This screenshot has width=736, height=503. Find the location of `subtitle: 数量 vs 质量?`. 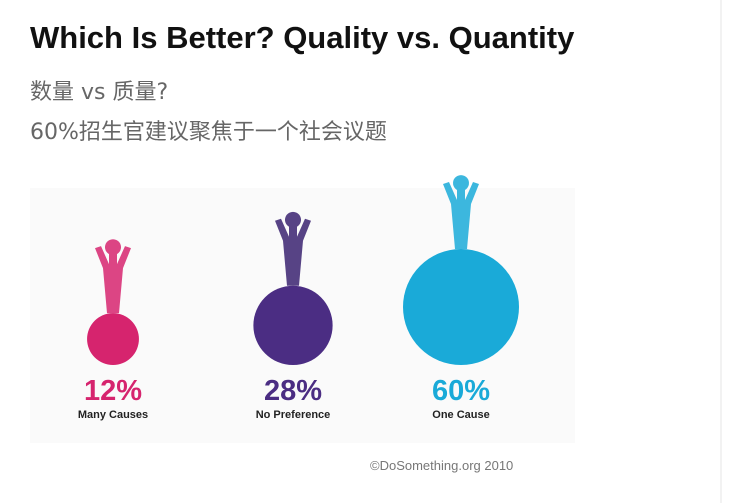

subtitle: 数量 vs 质量? is located at coordinates (99, 92).